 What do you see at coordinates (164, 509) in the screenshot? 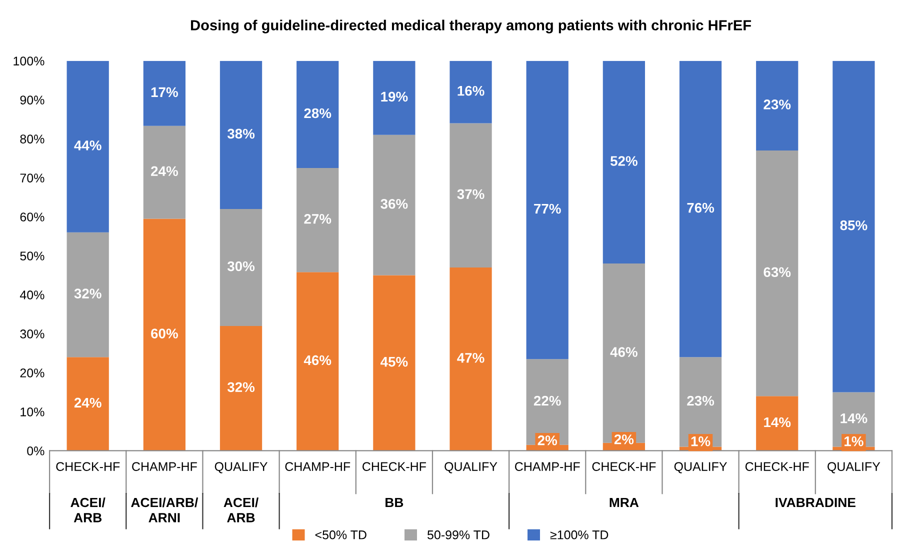
I see `text: ACEI/ARB/ ARNI` at bounding box center [164, 509].